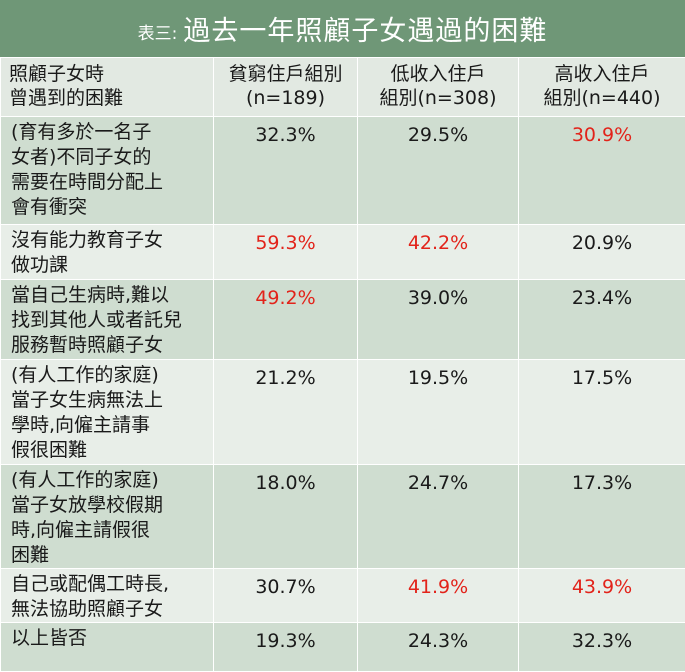  What do you see at coordinates (107, 98) in the screenshot?
I see `header-text: 曾遇到的困難` at bounding box center [107, 98].